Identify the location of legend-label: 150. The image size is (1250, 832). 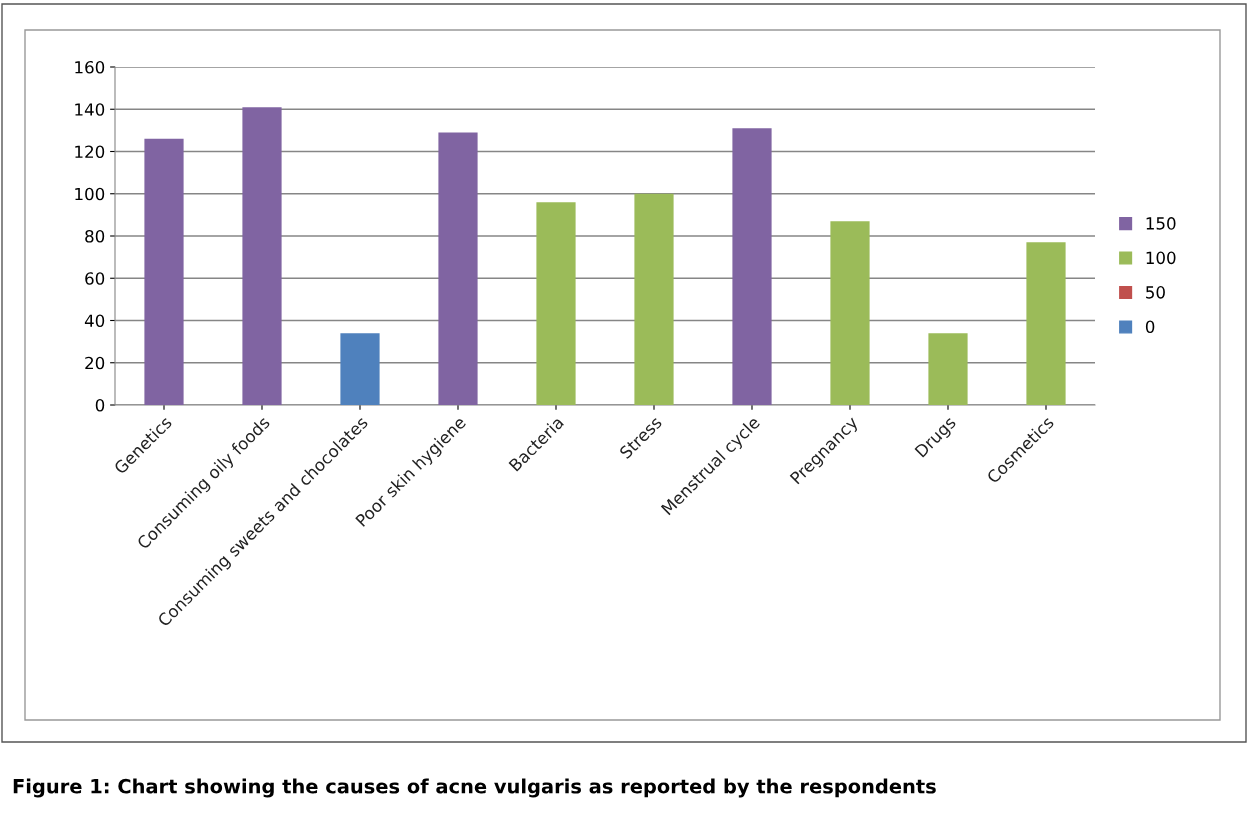
(1161, 223).